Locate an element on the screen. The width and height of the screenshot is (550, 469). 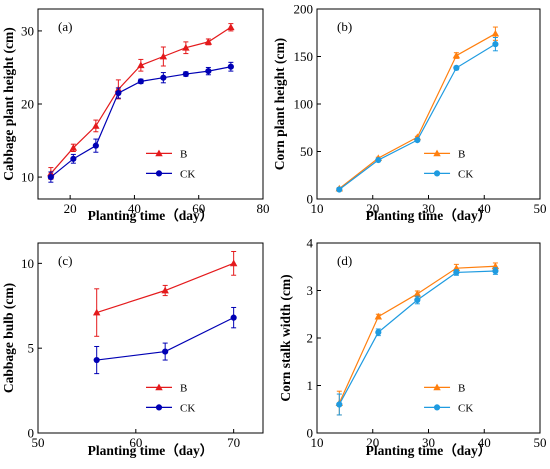
panel-label: (d) is located at coordinates (344, 260).